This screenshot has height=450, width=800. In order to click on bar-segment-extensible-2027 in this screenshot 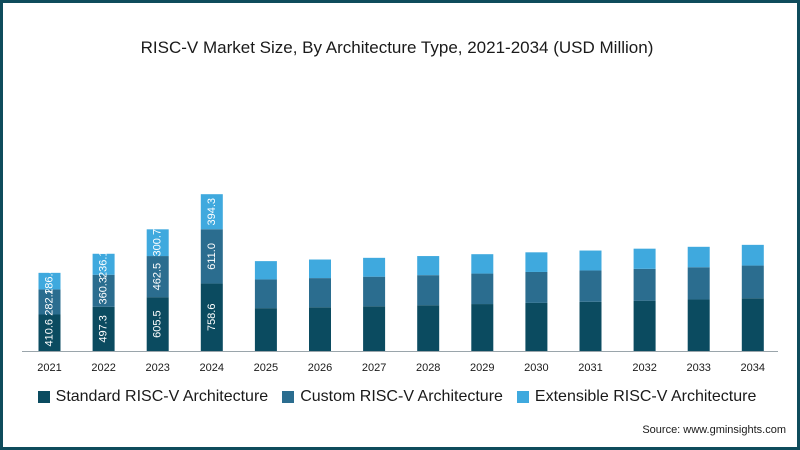, I will do `click(374, 267)`.